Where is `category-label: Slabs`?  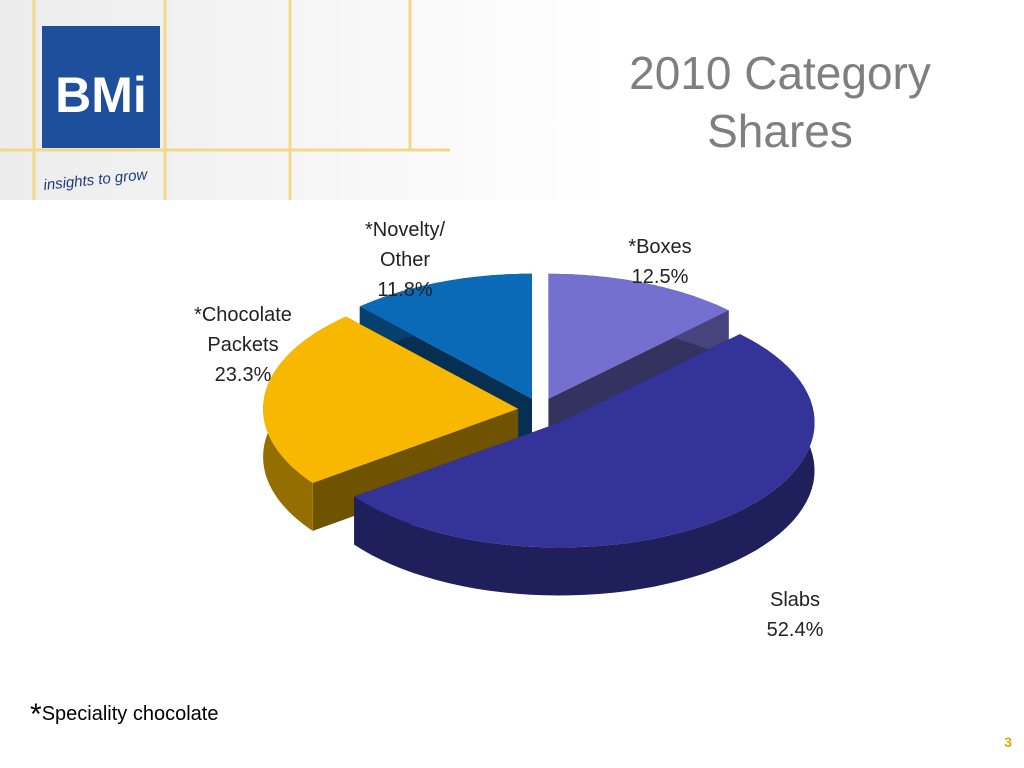 category-label: Slabs is located at coordinates (795, 600).